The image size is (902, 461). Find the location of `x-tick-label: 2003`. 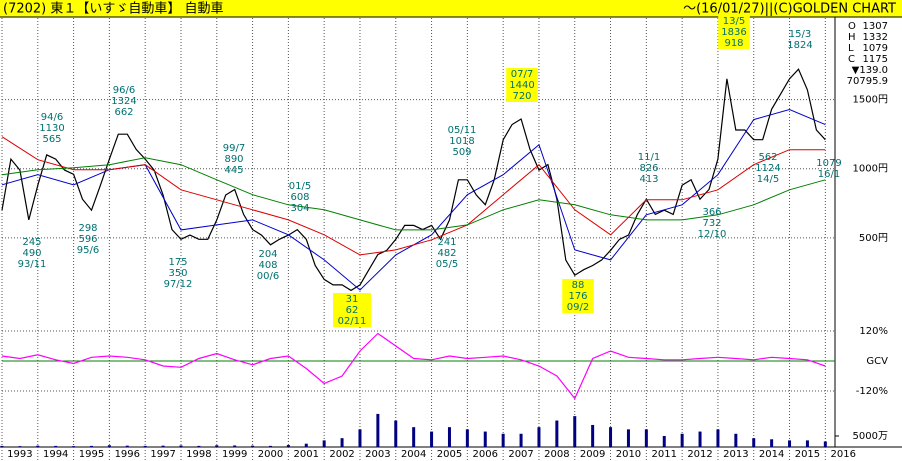

x-tick-label: 2003 is located at coordinates (377, 454).